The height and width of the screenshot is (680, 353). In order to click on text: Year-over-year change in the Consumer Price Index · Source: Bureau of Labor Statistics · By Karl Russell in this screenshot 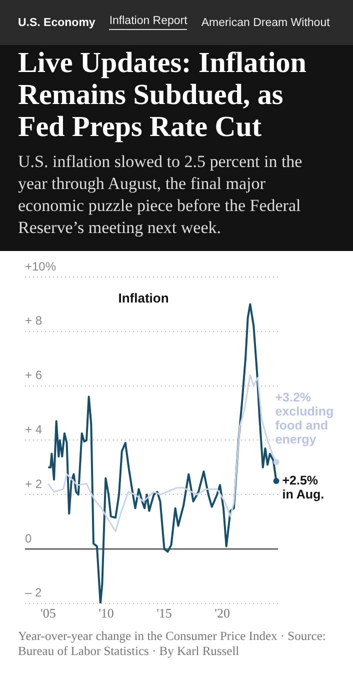, I will do `click(172, 643)`.